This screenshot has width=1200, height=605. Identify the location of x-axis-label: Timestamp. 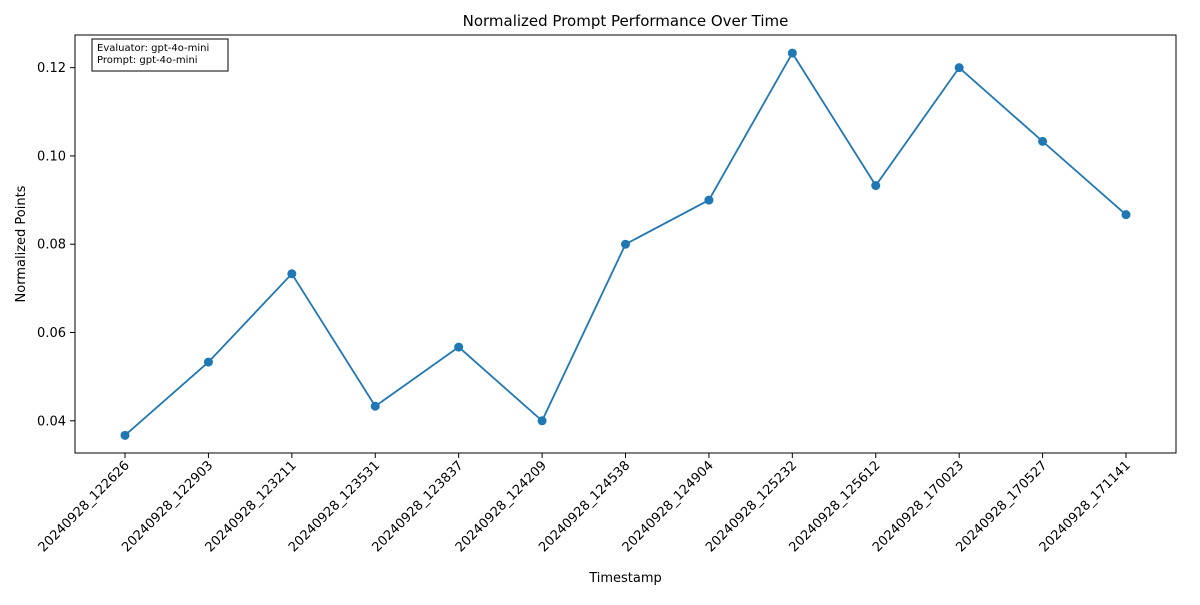
(625, 578).